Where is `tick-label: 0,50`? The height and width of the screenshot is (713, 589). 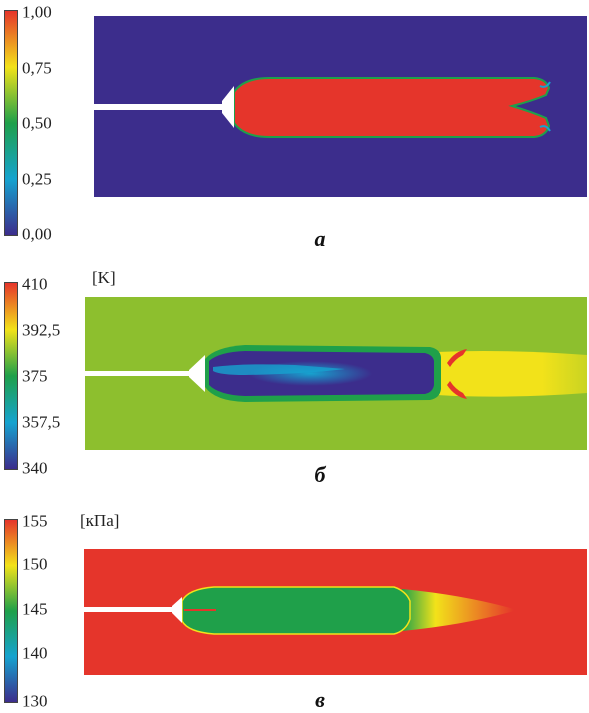 tick-label: 0,50 is located at coordinates (37, 123).